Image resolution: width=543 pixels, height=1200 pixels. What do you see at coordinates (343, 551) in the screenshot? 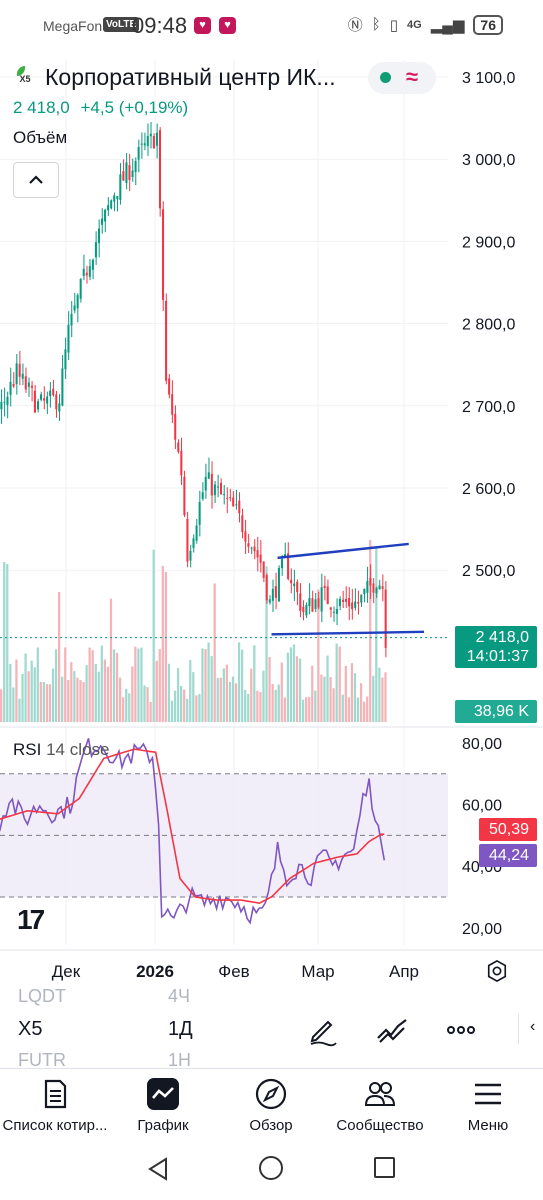
I see `trendline` at bounding box center [343, 551].